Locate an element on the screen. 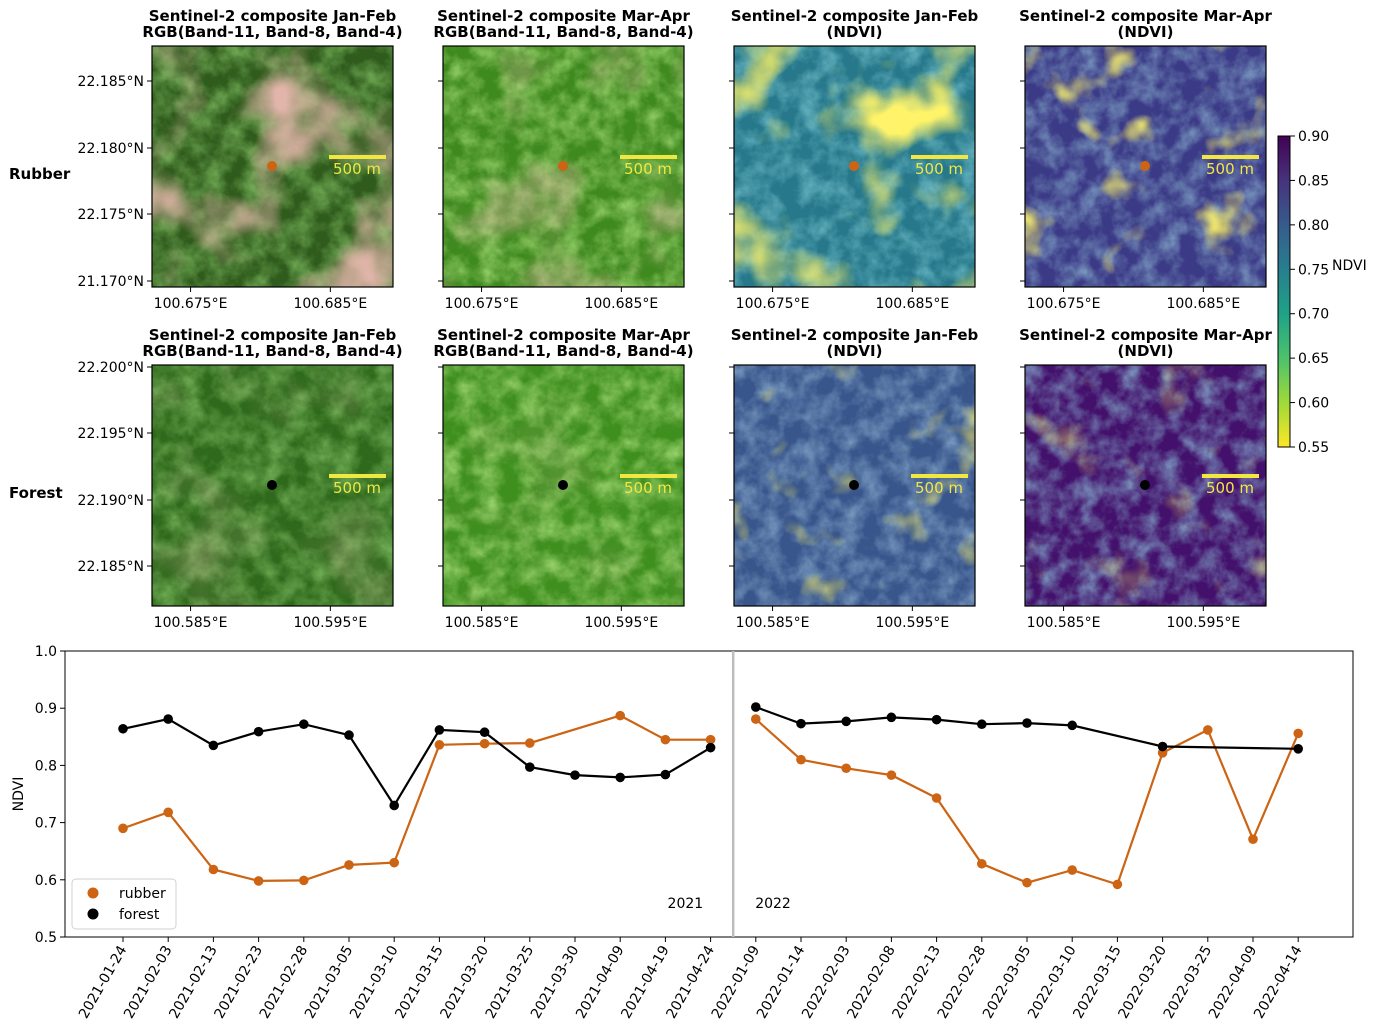  y-tick-label: 22.175°N is located at coordinates (111, 215).